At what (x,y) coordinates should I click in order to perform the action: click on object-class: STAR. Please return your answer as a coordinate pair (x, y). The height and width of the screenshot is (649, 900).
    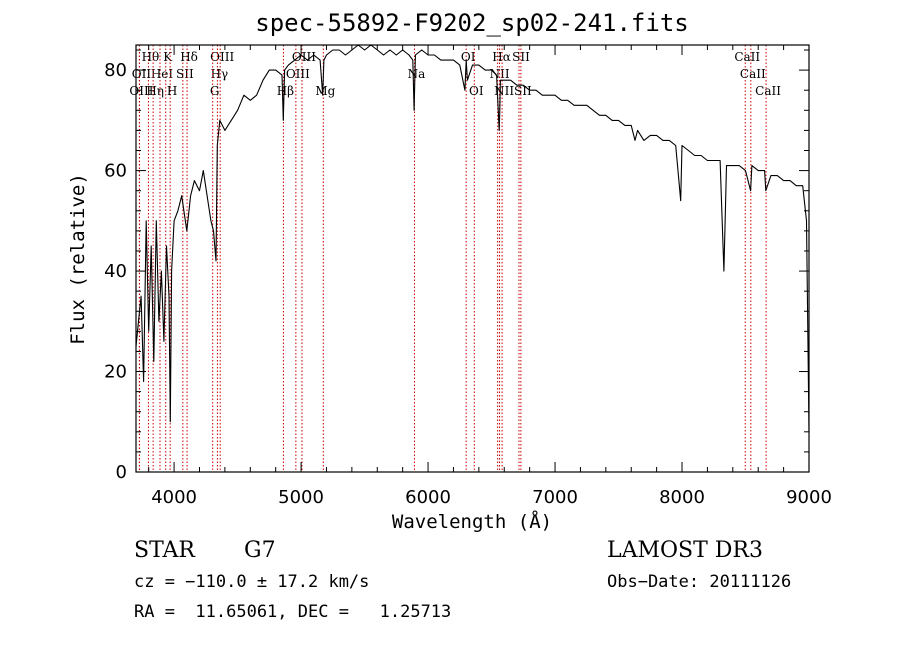
    Looking at the image, I should click on (164, 550).